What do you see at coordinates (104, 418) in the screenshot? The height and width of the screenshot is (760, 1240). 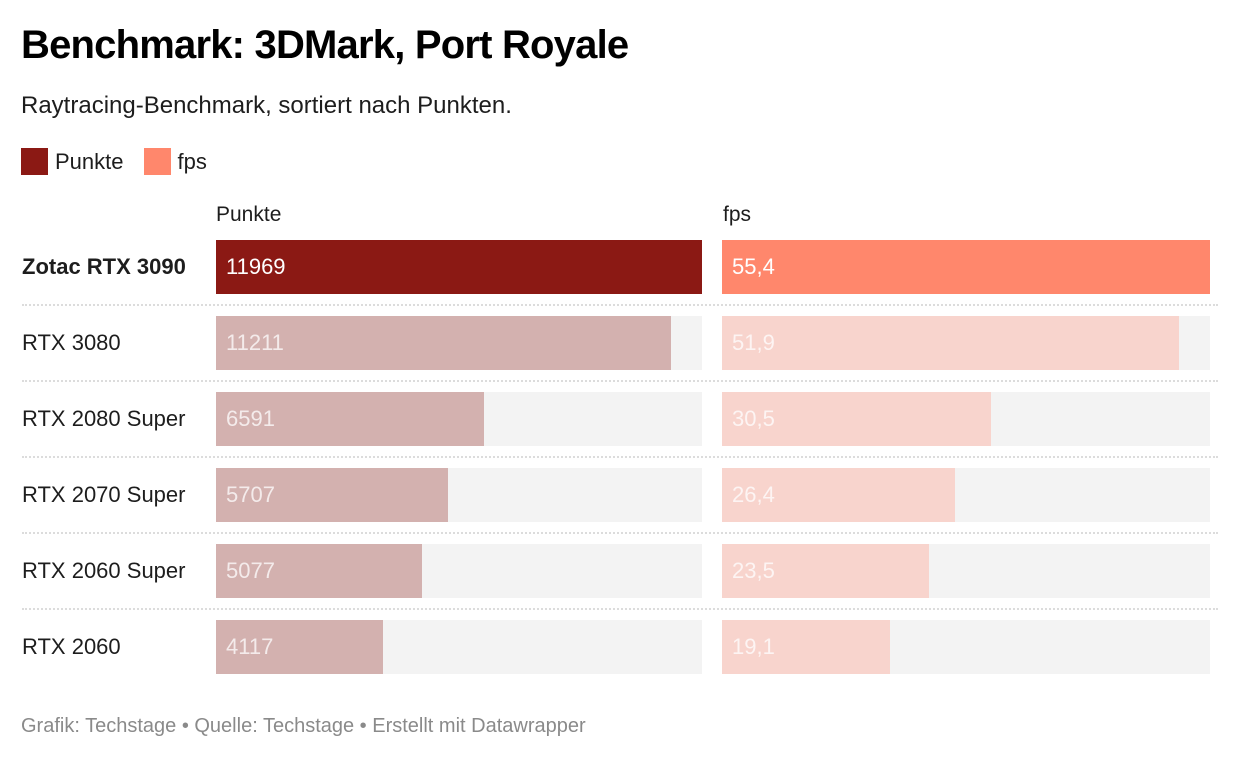 I see `category-label: RTX 2080 Super` at bounding box center [104, 418].